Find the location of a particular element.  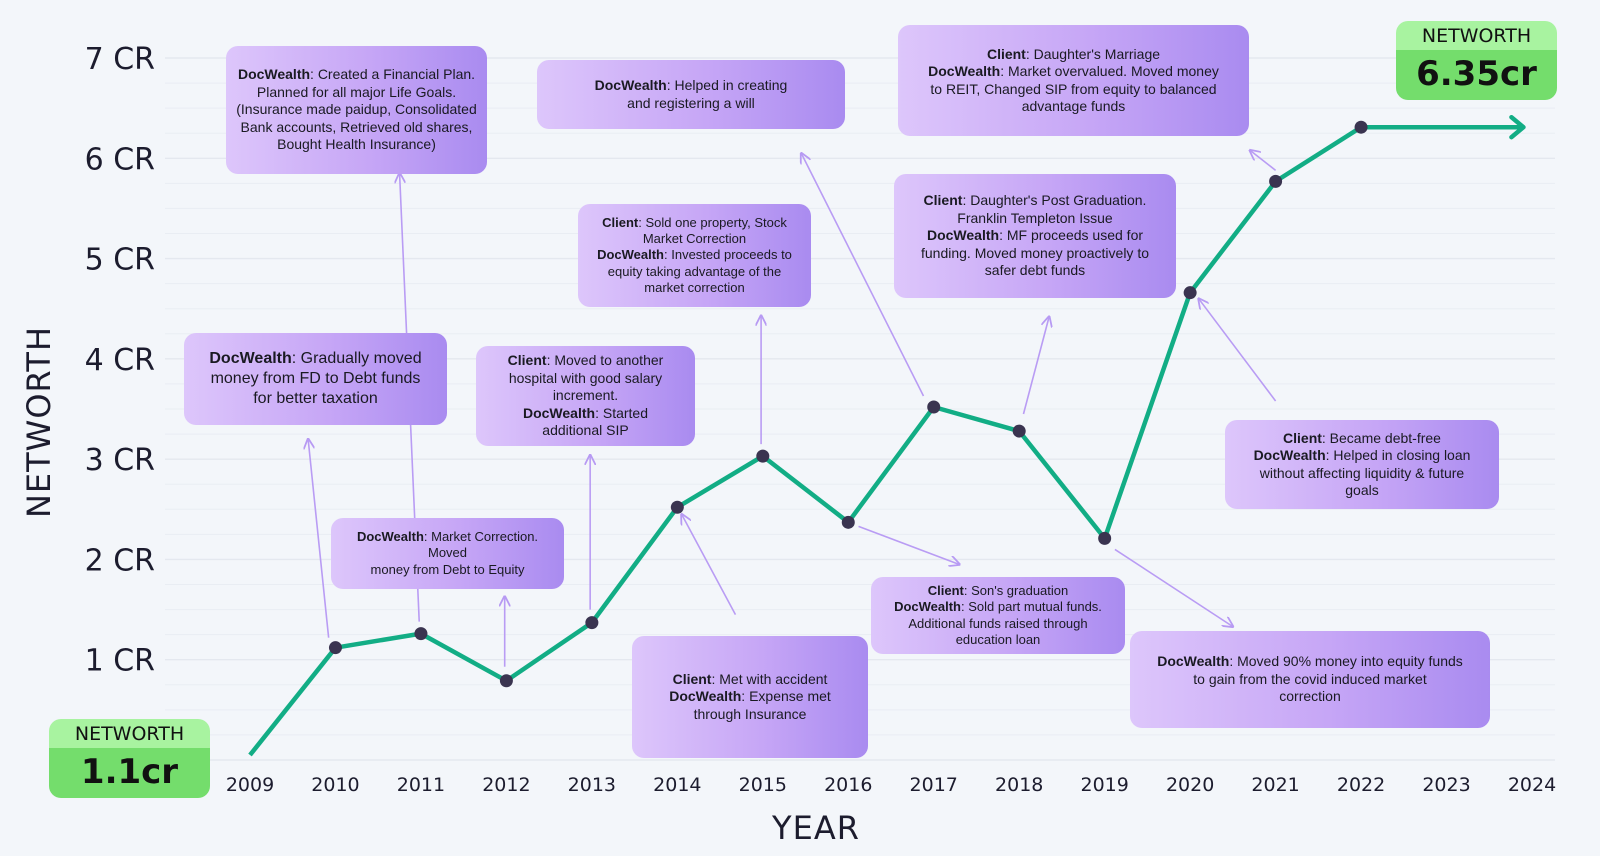

annotation-line: Bank accounts, Retrieved old shares, is located at coordinates (356, 128).